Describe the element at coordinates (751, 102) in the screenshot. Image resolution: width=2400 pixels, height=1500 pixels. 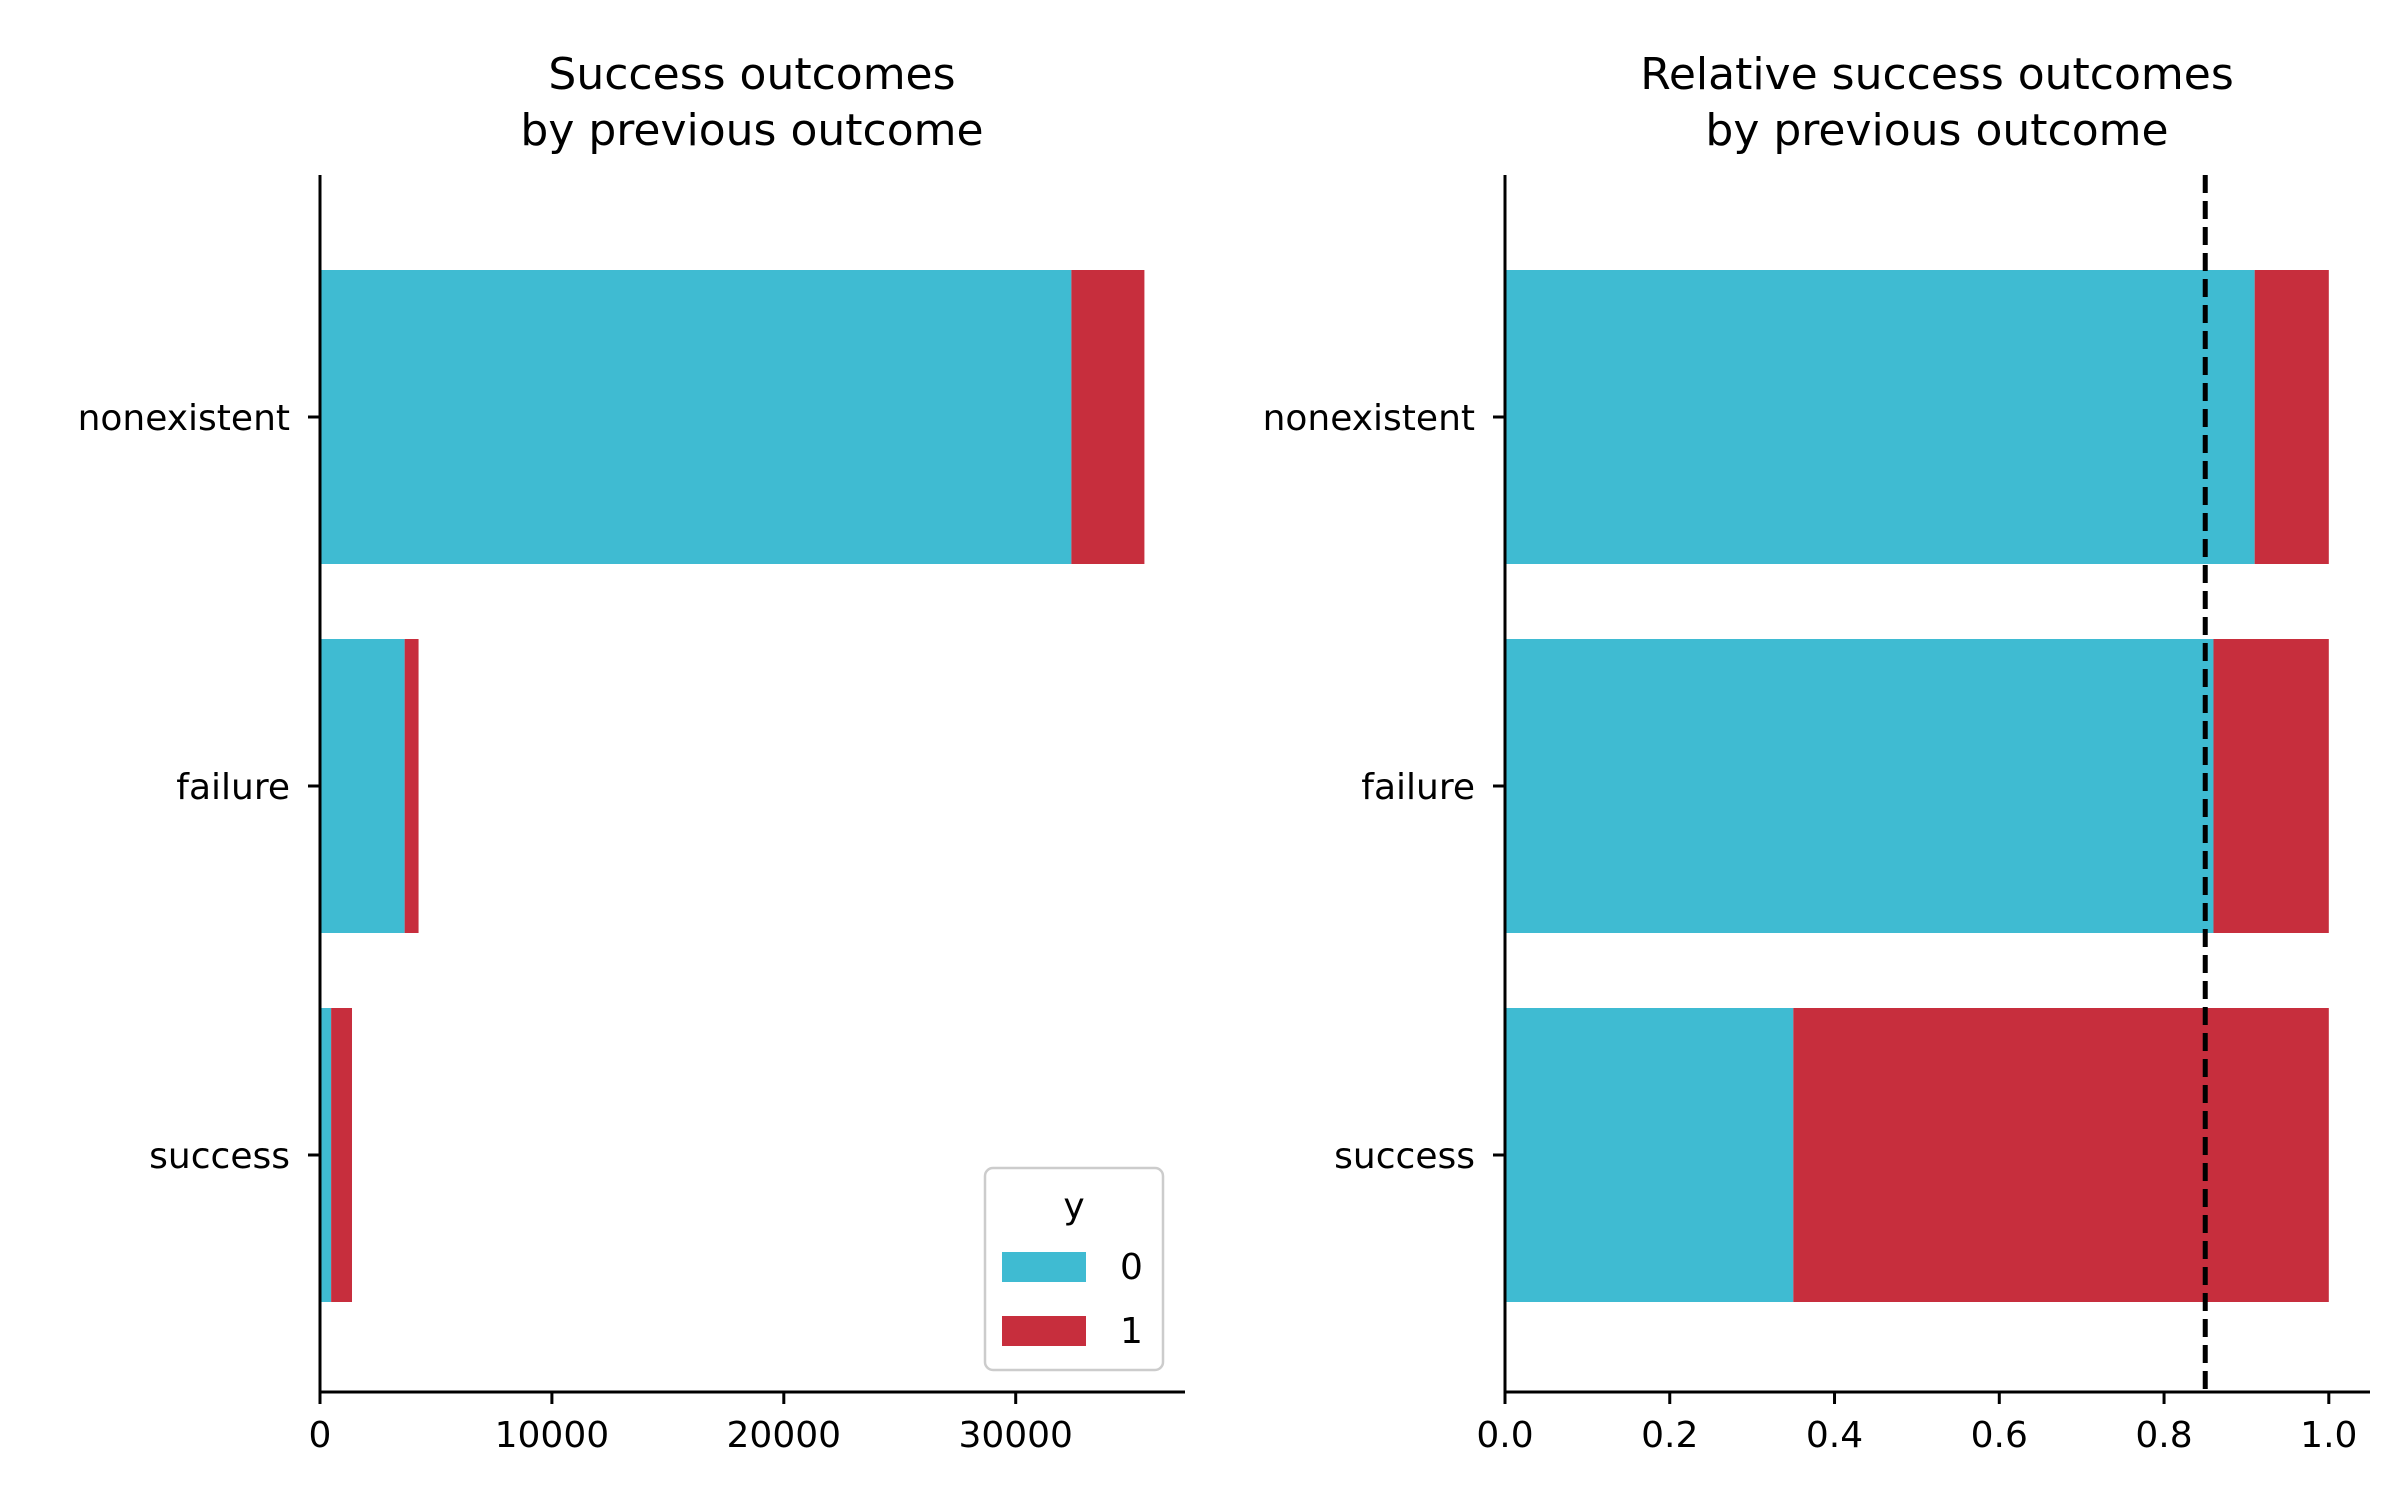
I see `chart-title: Success outcomes by previous outcome` at that location.